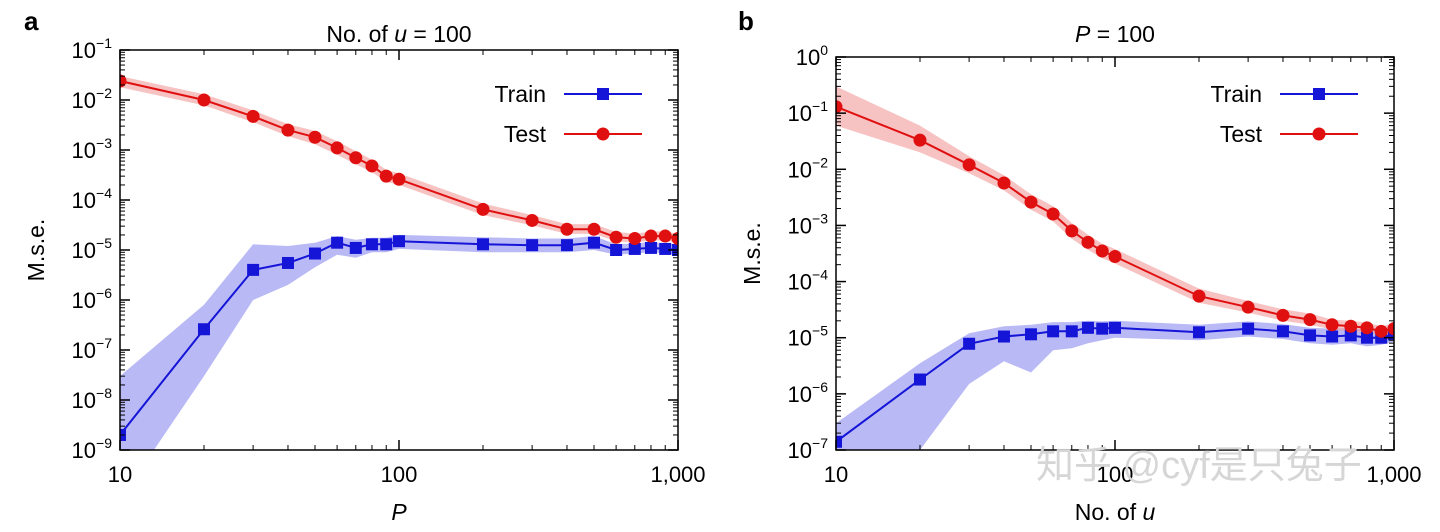 This screenshot has height=532, width=1440. I want to click on title-variable: P, so click(1083, 34).